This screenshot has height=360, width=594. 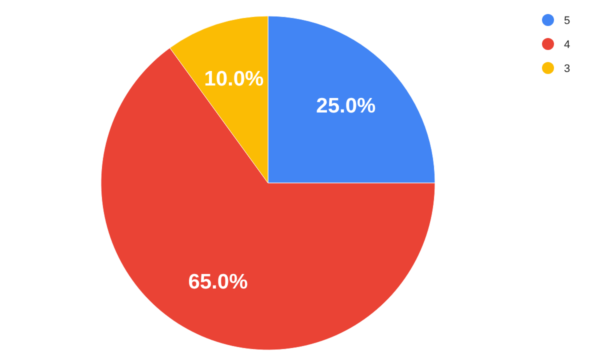 I want to click on data-label: 65.0%, so click(x=218, y=282).